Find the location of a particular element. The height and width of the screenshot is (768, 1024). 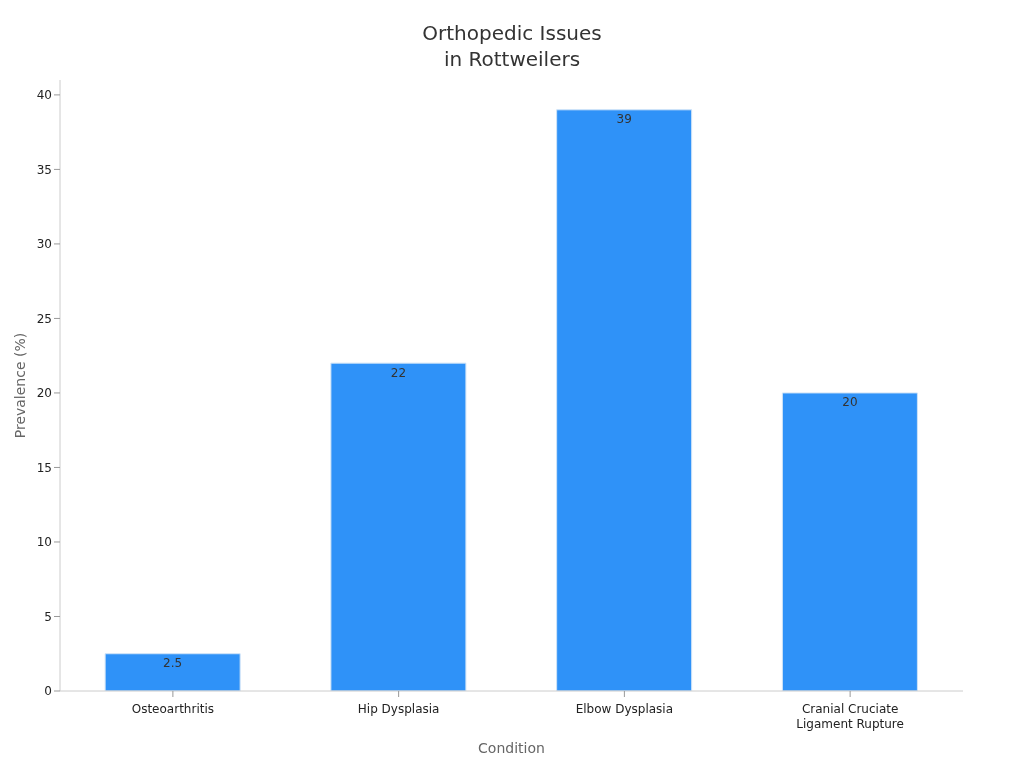

x-axis-title: Condition is located at coordinates (511, 748).